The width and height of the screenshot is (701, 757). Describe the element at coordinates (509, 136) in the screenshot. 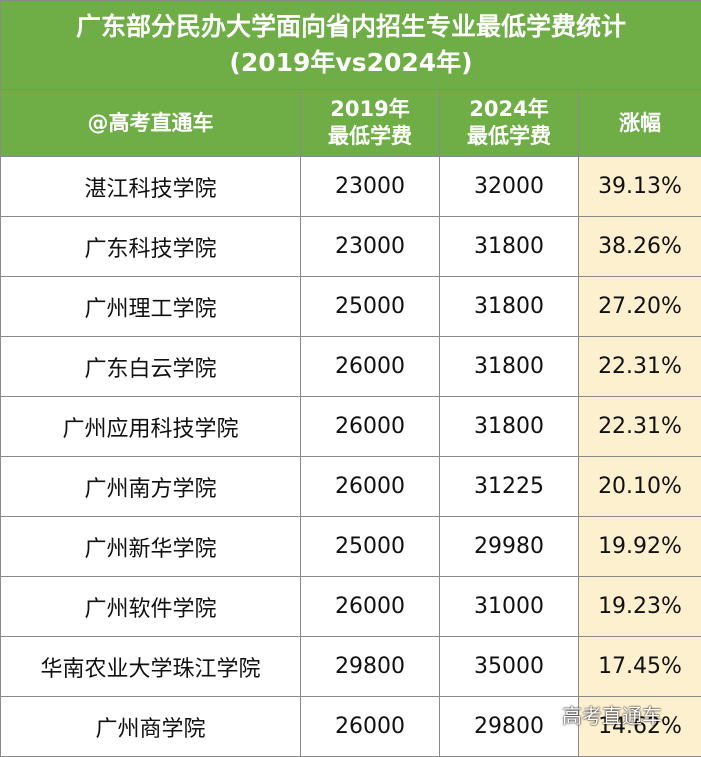

I see `header-fee-2024-label: 最低学费` at that location.